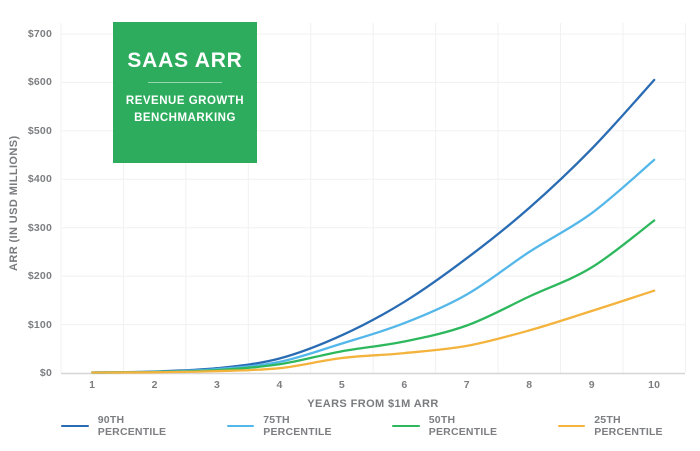 The image size is (700, 451). Describe the element at coordinates (92, 385) in the screenshot. I see `x-tick-label: 1` at that location.